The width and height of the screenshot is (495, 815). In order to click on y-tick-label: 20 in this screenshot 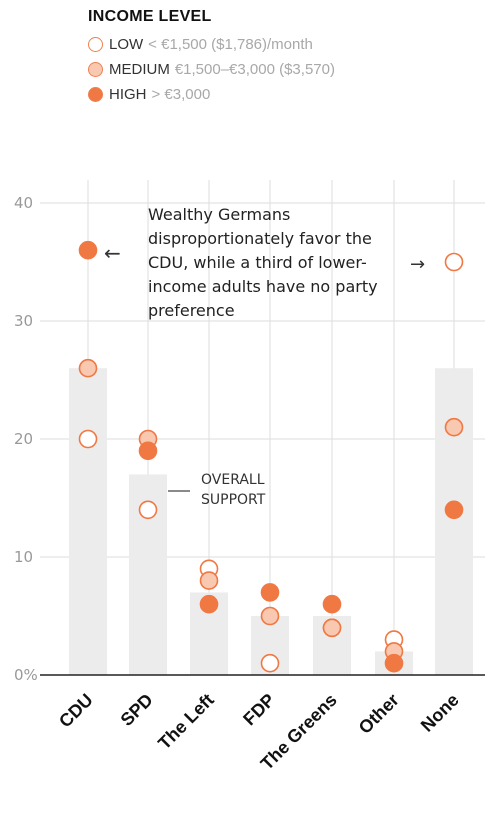, I will do `click(23, 439)`.